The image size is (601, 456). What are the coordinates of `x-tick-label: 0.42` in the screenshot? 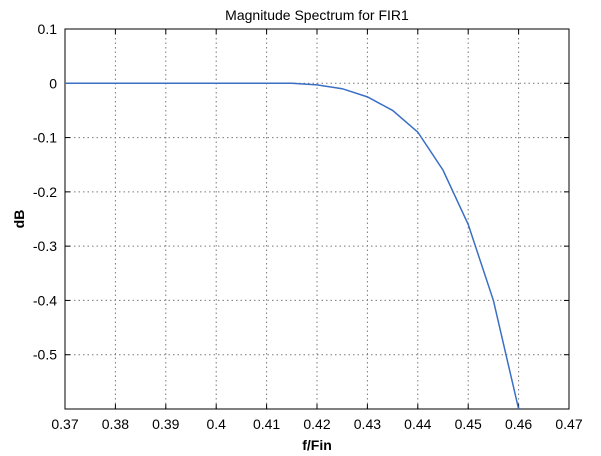 It's located at (316, 424).